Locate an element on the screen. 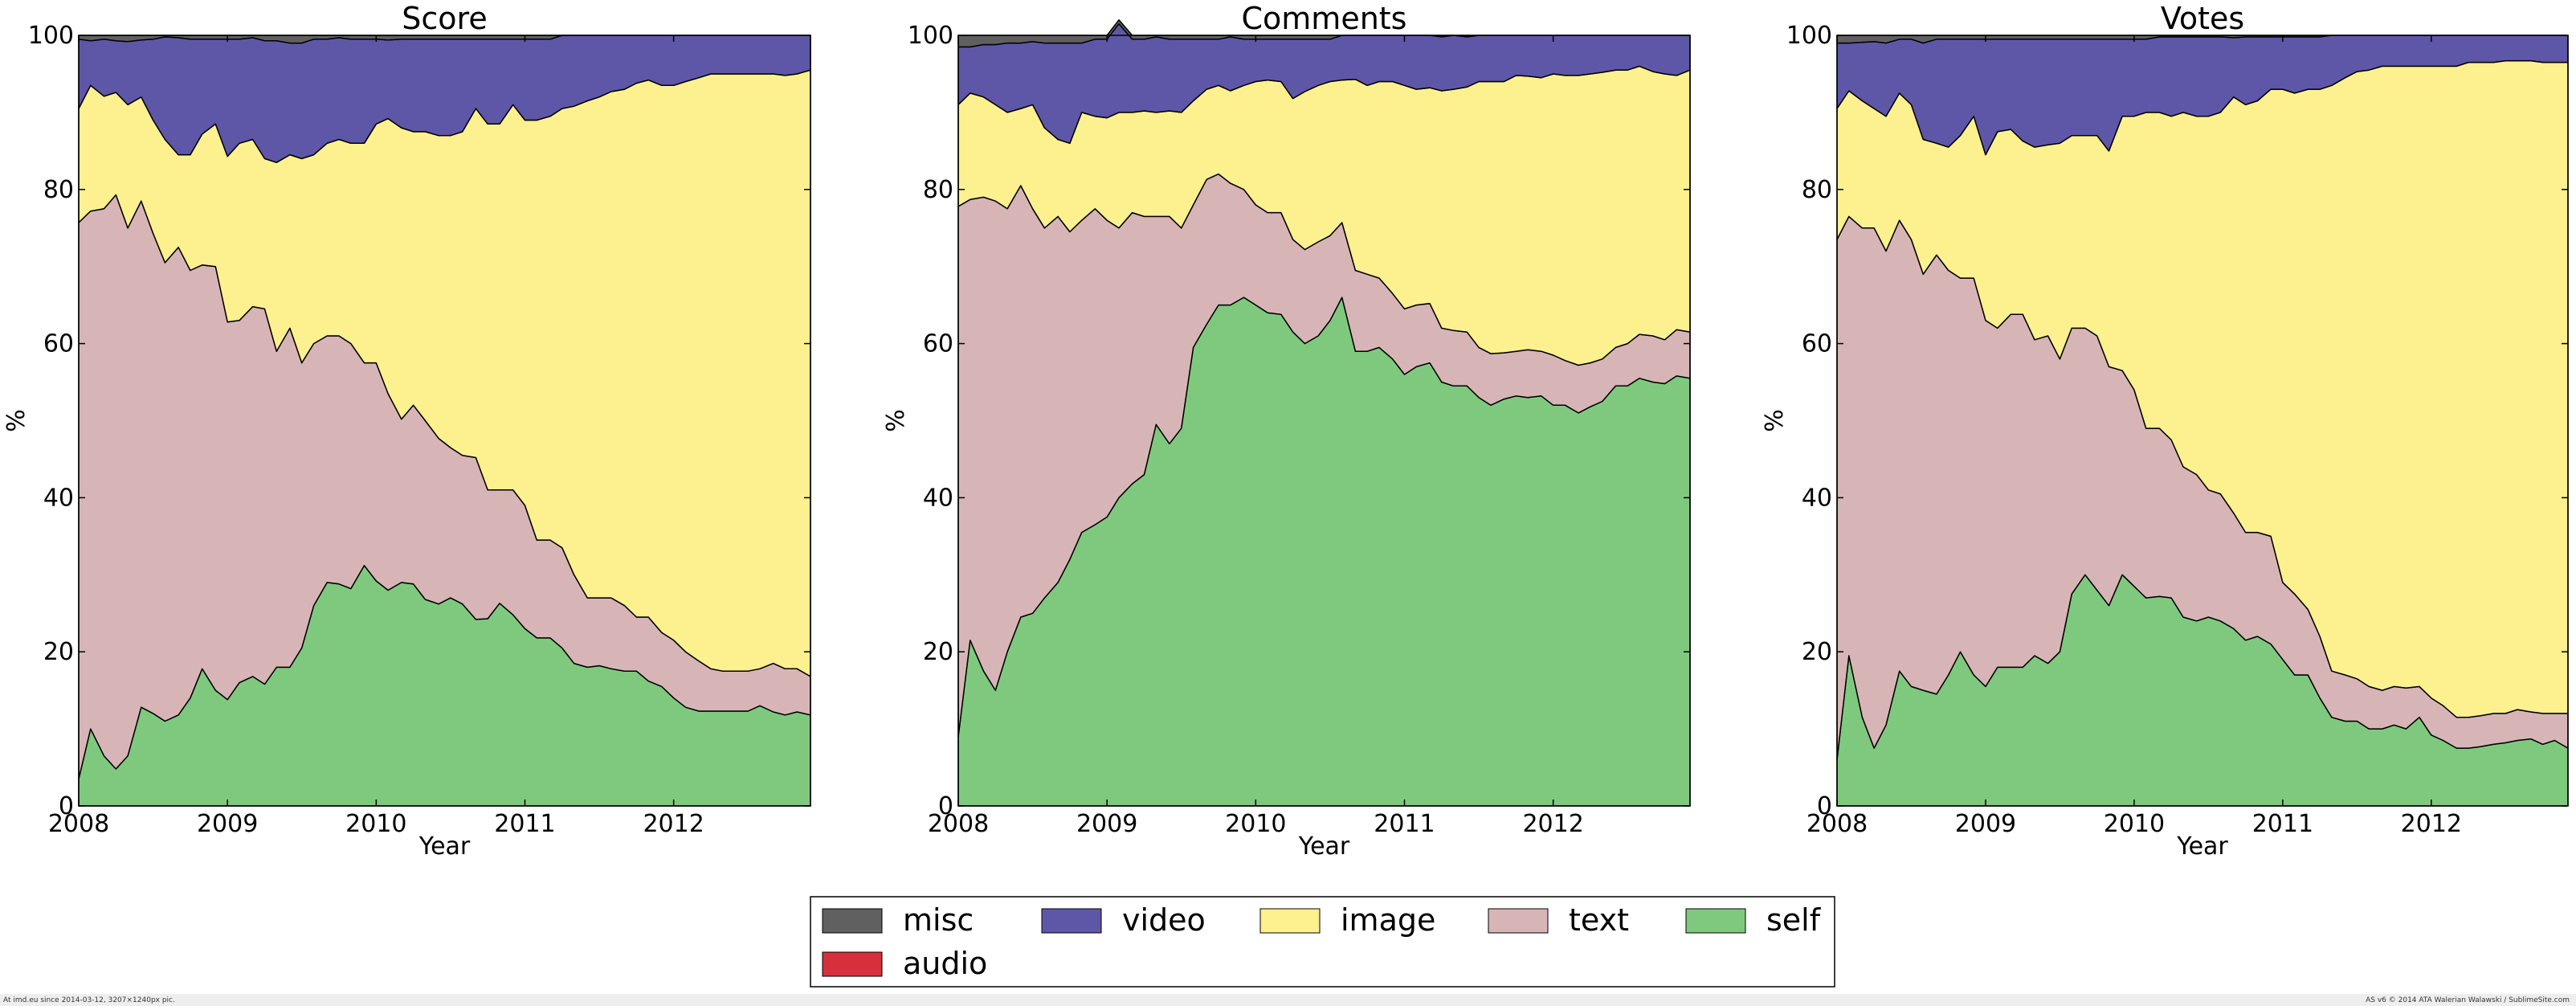 The width and height of the screenshot is (2576, 1006). legend-label-video: video is located at coordinates (1164, 920).